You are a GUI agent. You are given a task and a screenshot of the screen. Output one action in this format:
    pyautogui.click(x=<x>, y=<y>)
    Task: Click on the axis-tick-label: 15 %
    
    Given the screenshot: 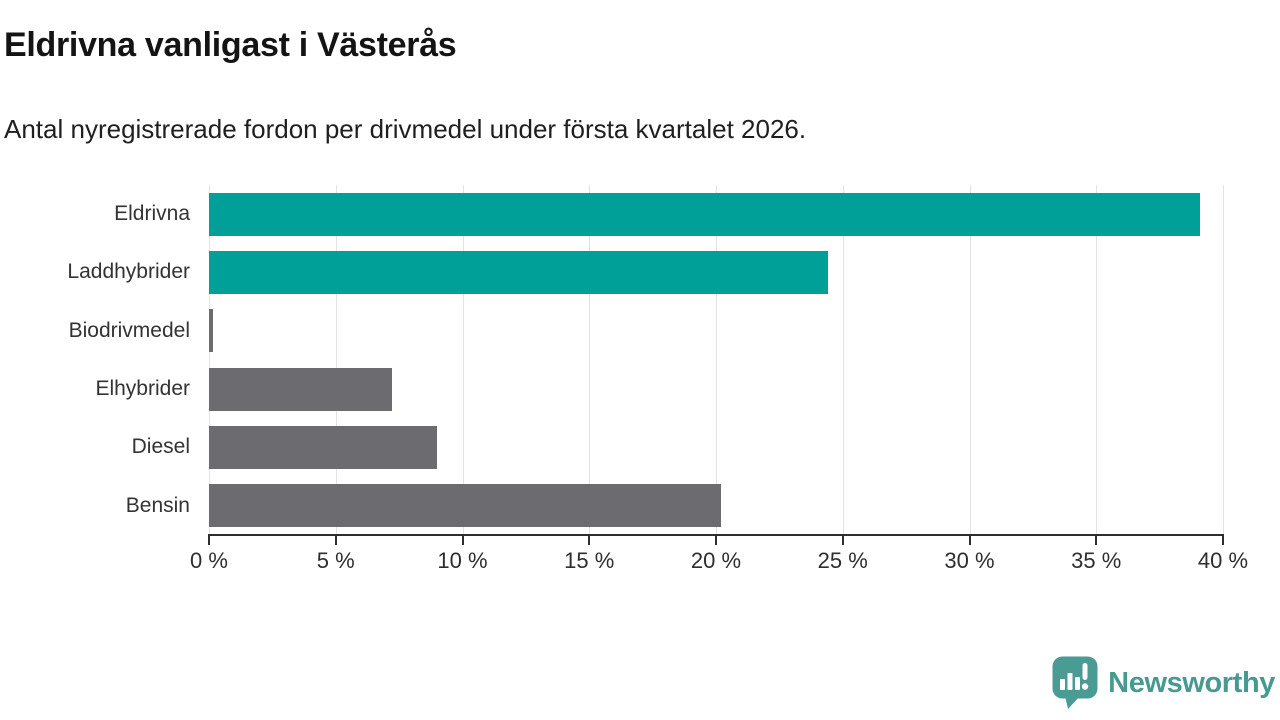 What is the action you would take?
    pyautogui.click(x=589, y=560)
    